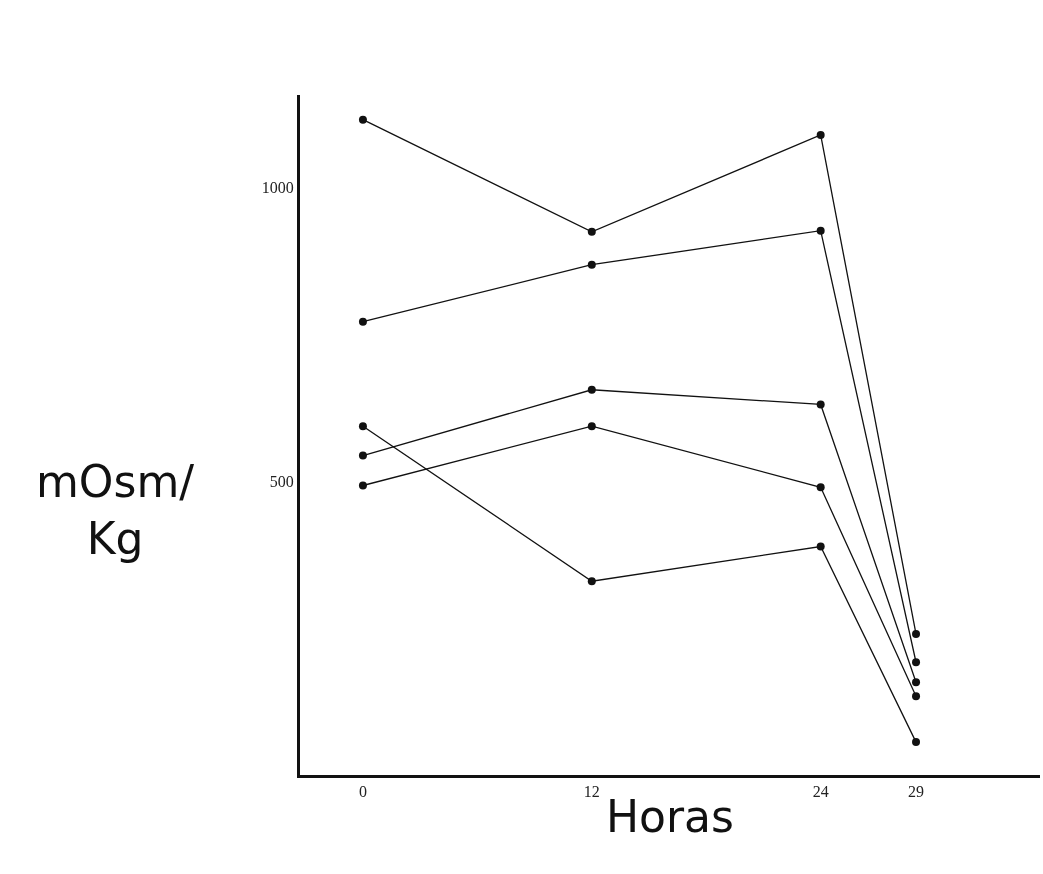 The height and width of the screenshot is (874, 1043). What do you see at coordinates (916, 792) in the screenshot?
I see `x-tick-label: 29` at bounding box center [916, 792].